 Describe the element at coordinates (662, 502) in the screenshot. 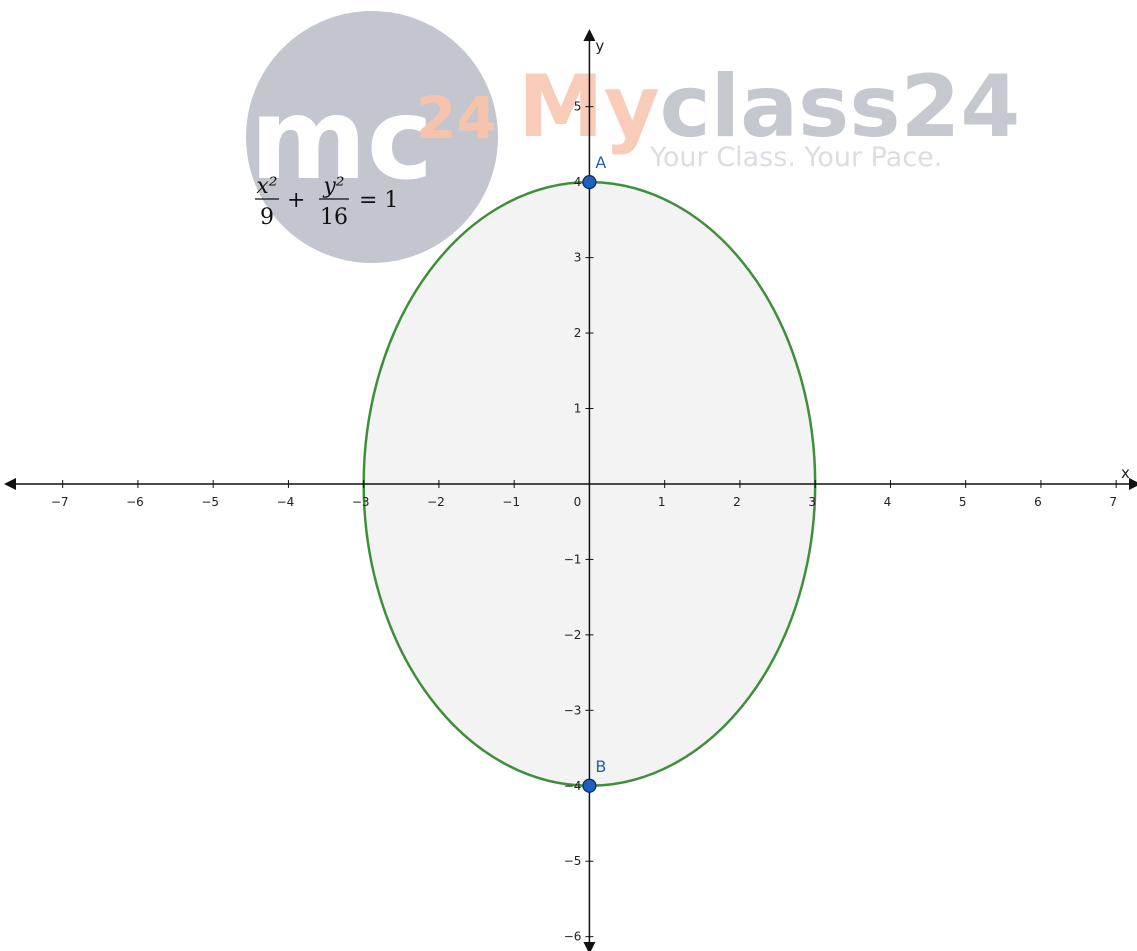

I see `x-tick-label: 1` at that location.